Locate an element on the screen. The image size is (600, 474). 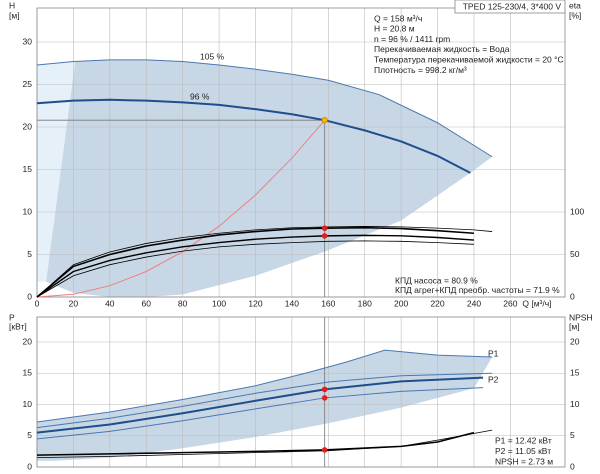
info-line: Плотность = 998.2 кг/м³ is located at coordinates (420, 70).